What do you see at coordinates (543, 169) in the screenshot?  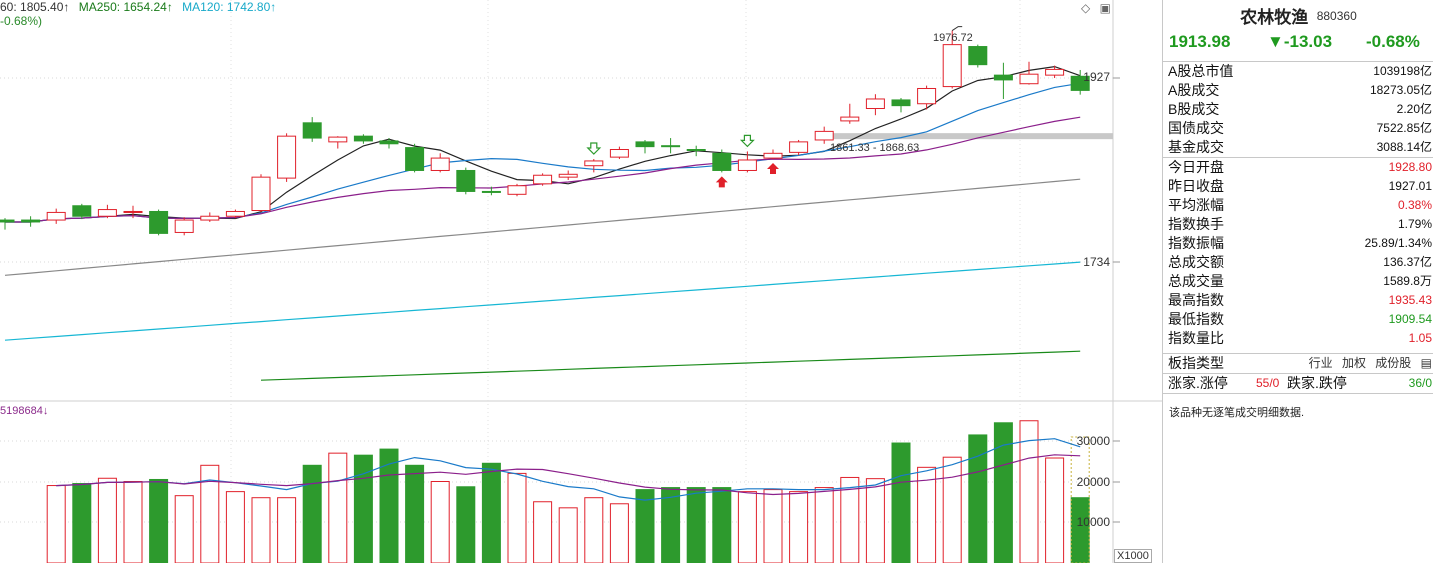 I see `ma20-line` at bounding box center [543, 169].